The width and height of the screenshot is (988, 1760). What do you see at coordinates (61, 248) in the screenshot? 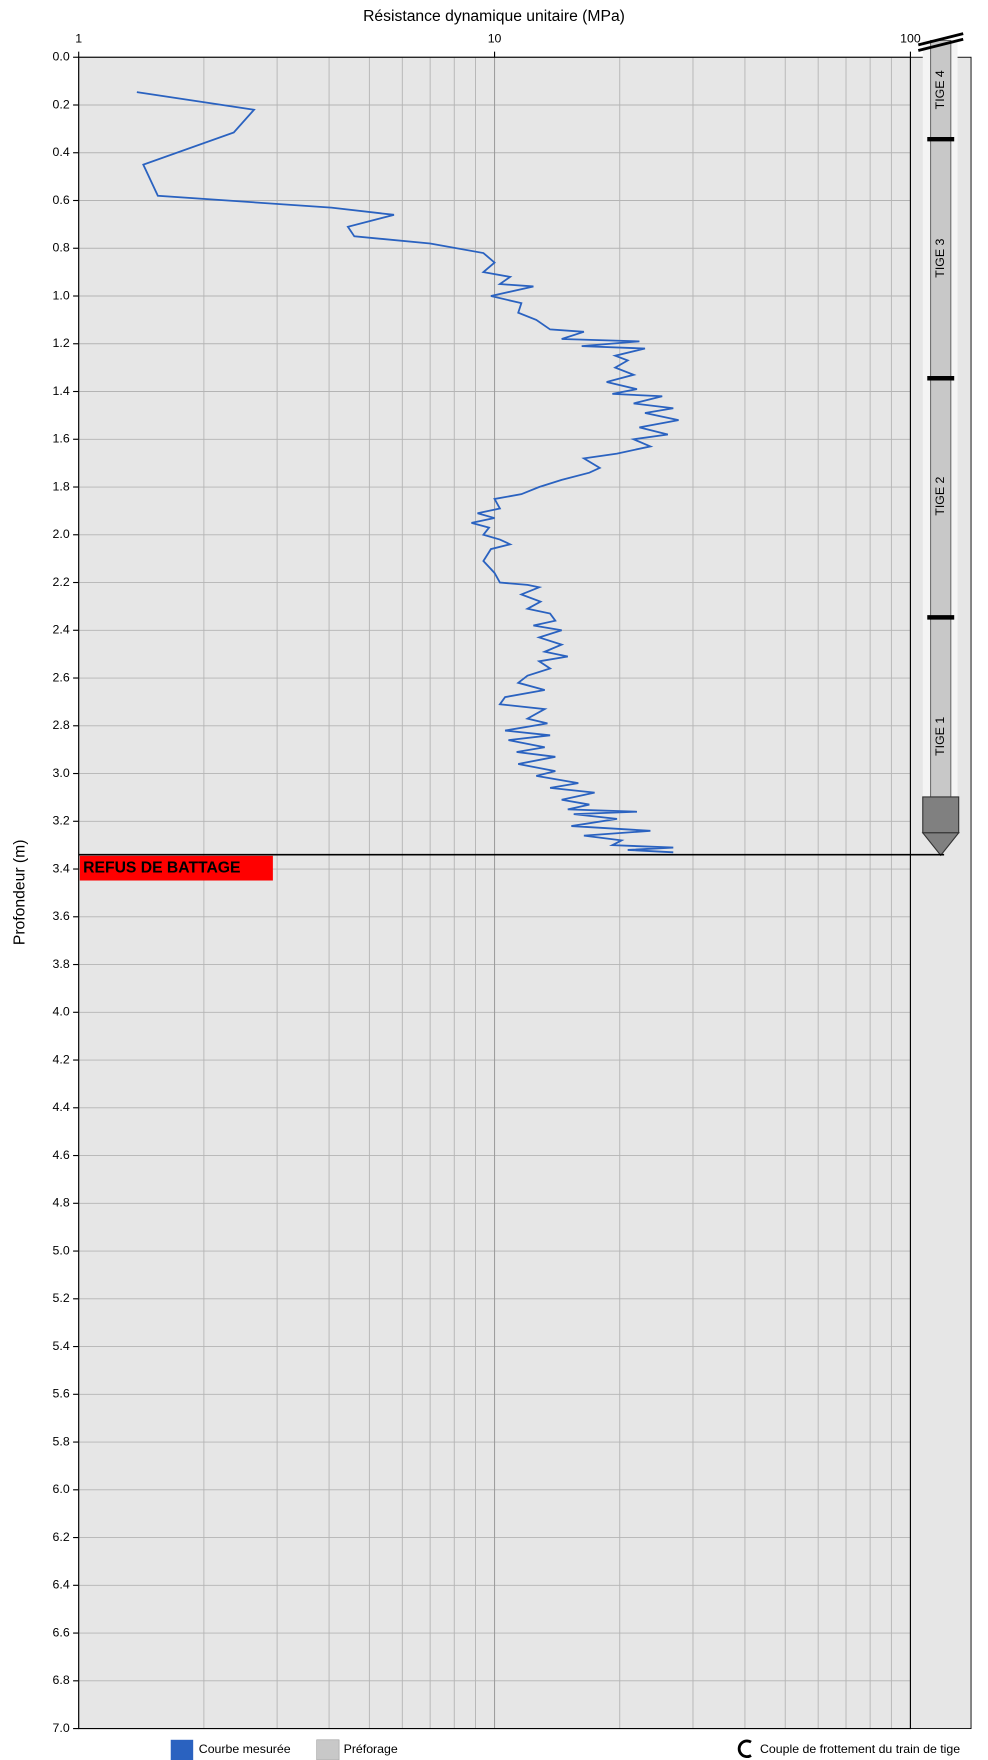
I see `y-tick-label: 0.8` at bounding box center [61, 248].